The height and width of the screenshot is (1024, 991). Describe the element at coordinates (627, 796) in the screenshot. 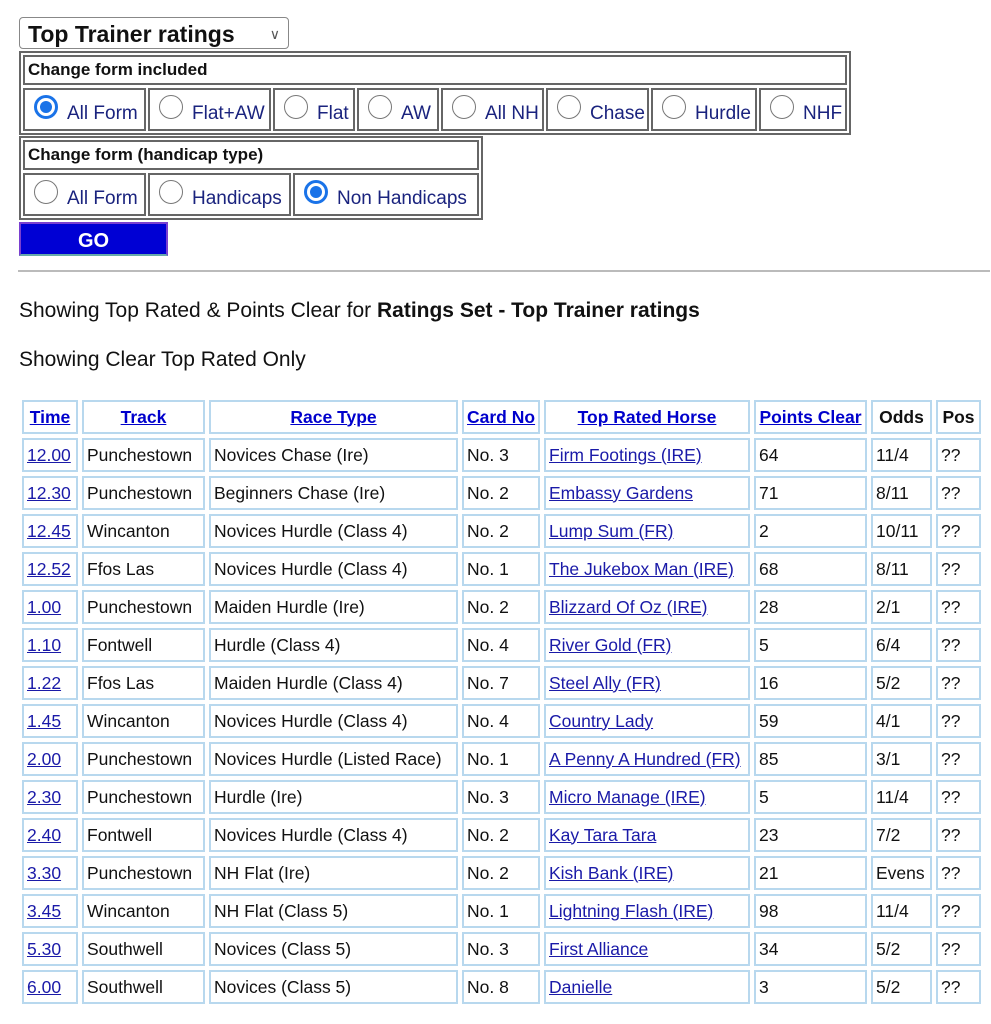

I see `horse-link: Micro Manage (IRE)` at that location.